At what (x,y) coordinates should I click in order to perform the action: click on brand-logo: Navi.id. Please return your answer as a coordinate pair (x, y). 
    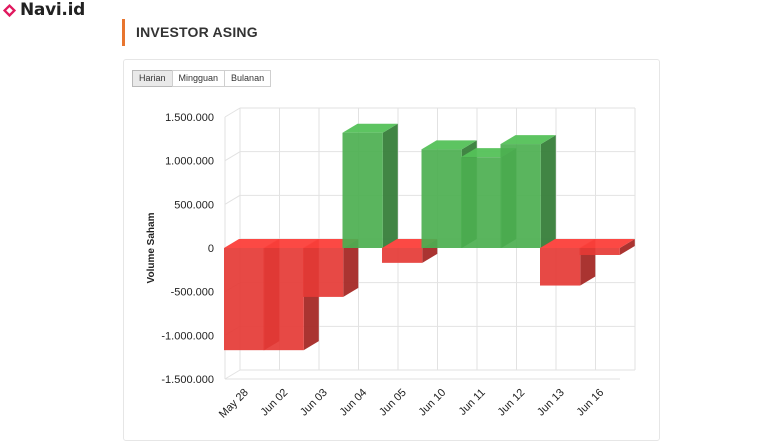
    Looking at the image, I should click on (43, 10).